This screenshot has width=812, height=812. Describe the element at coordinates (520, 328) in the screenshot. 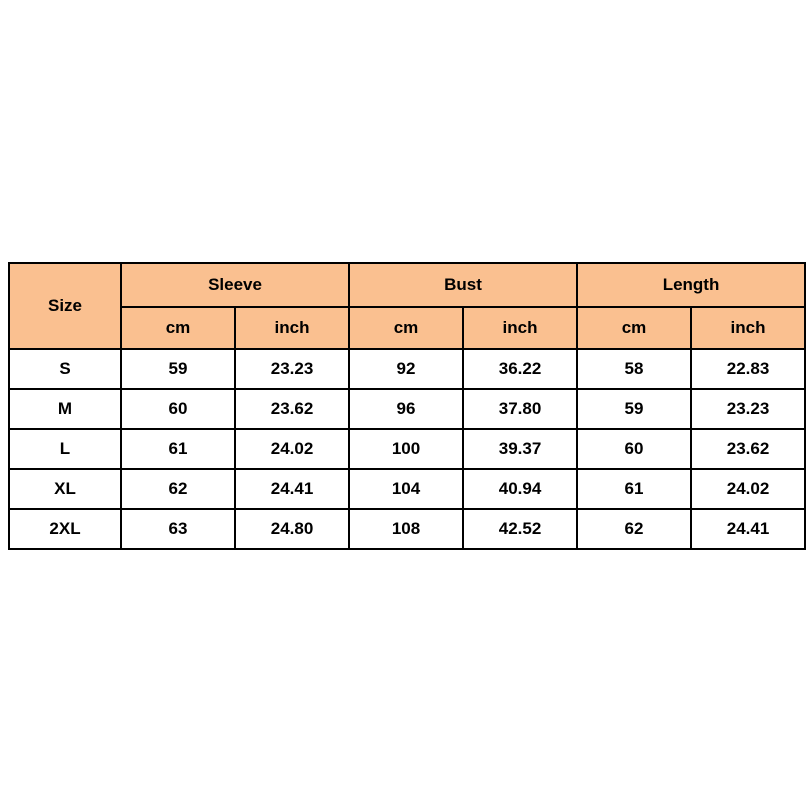

I see `bust-inch-header: inch` at that location.